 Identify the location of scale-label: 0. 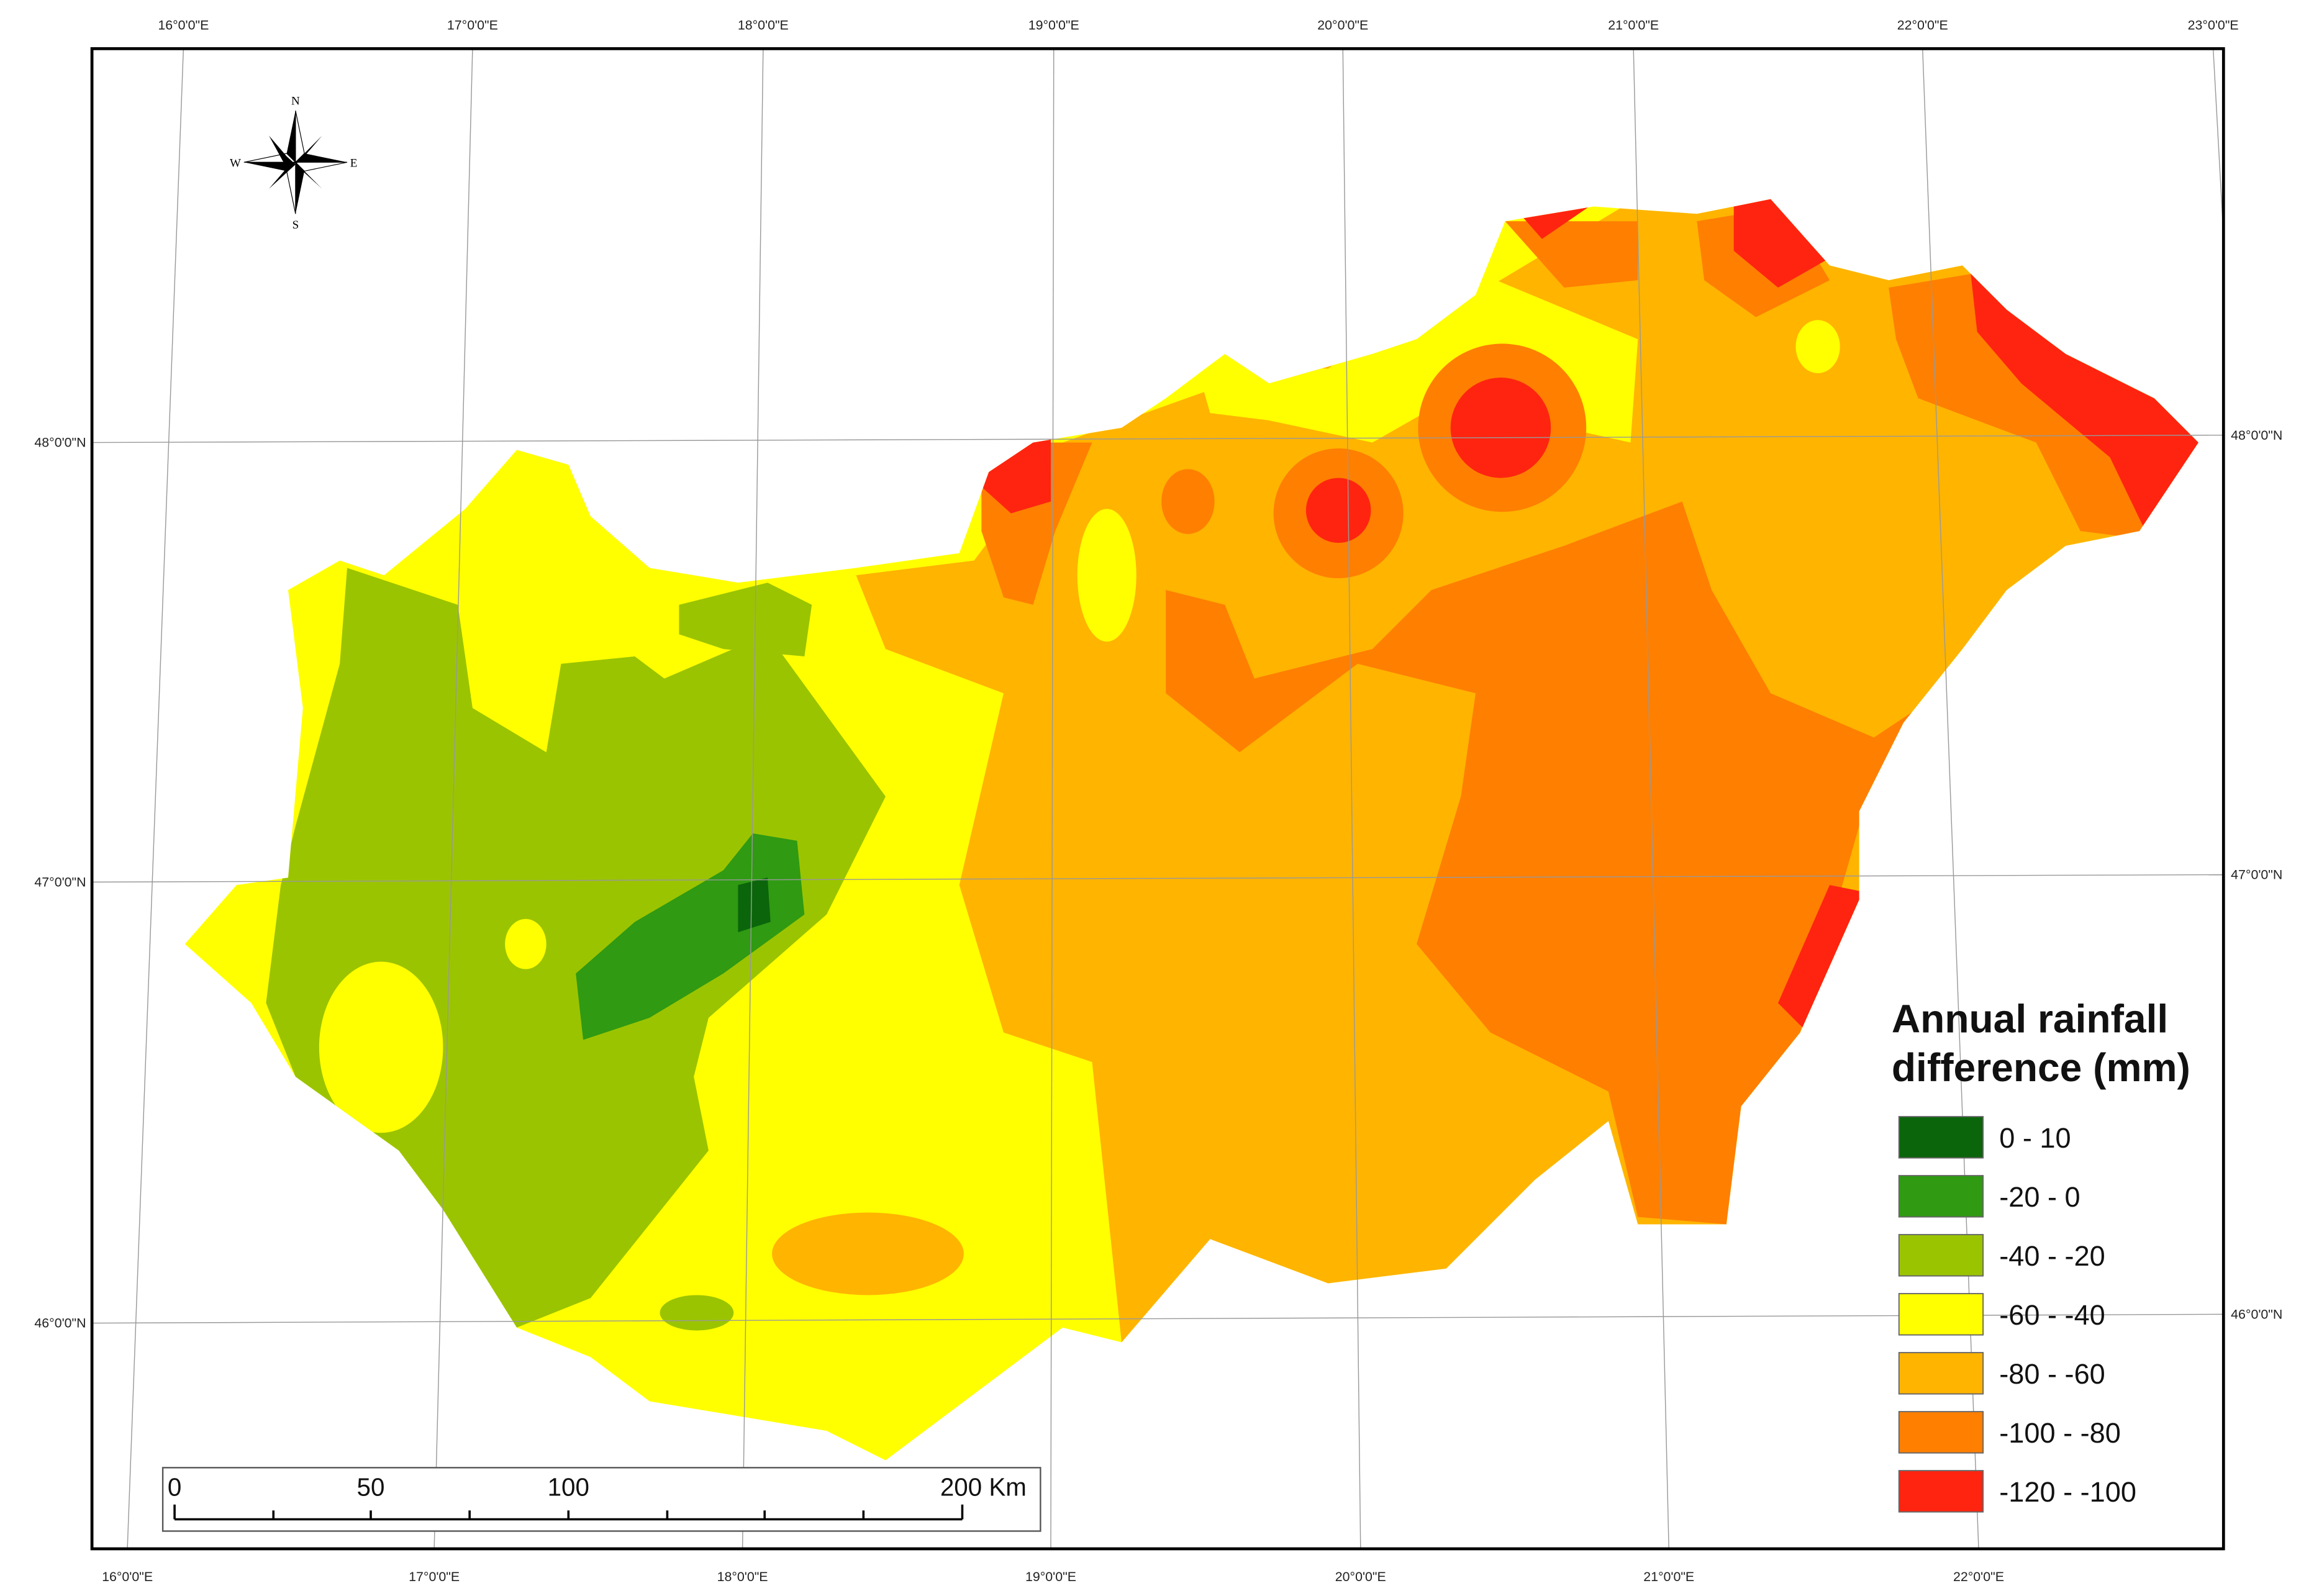
(174, 1487).